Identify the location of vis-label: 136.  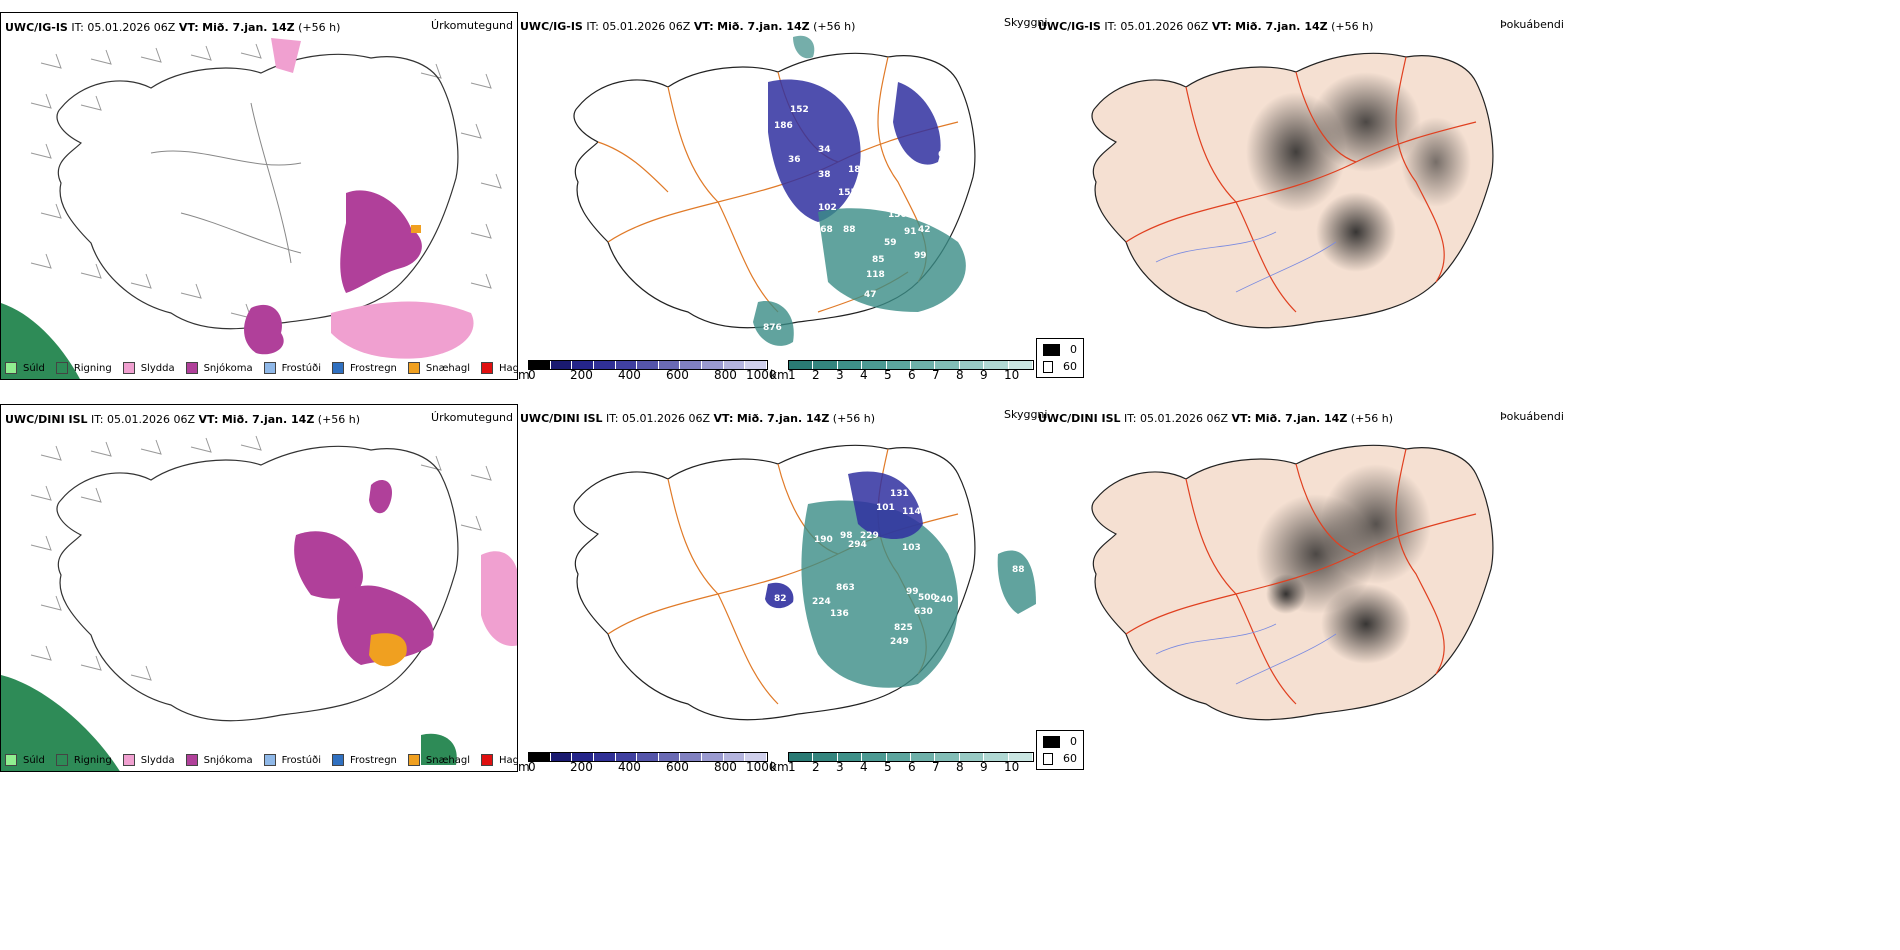
(839, 614).